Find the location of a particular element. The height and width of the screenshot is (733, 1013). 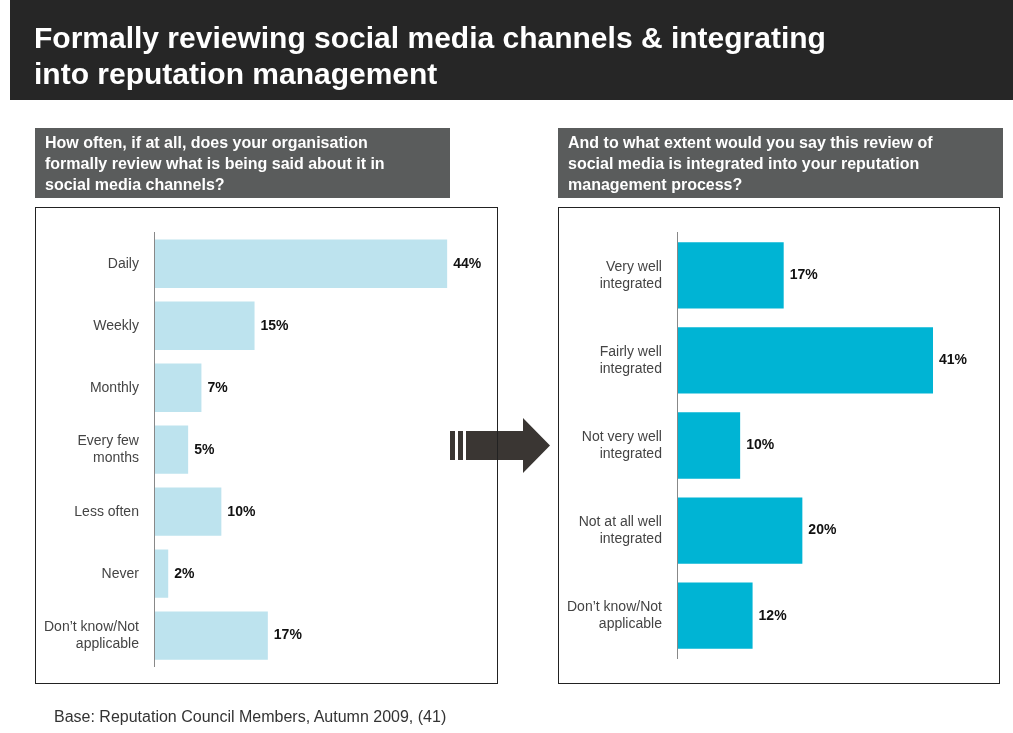

data-label: 5% is located at coordinates (204, 448).